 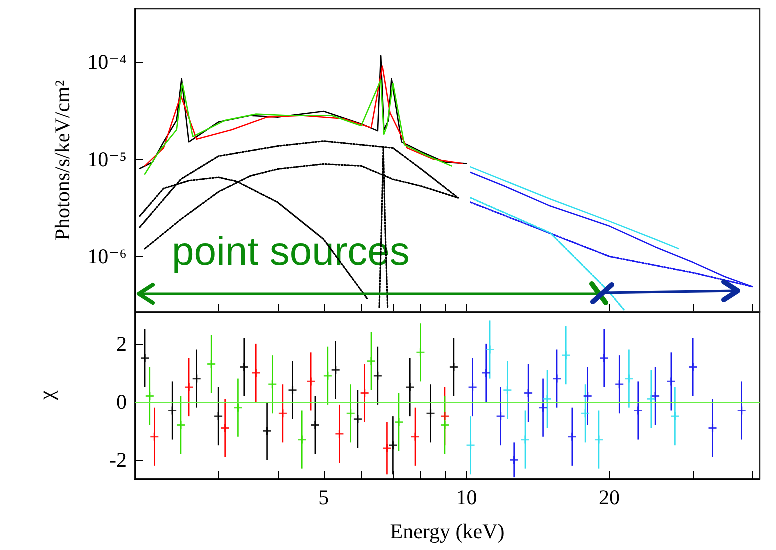 What do you see at coordinates (121, 402) in the screenshot?
I see `y-tick-label: 0` at bounding box center [121, 402].